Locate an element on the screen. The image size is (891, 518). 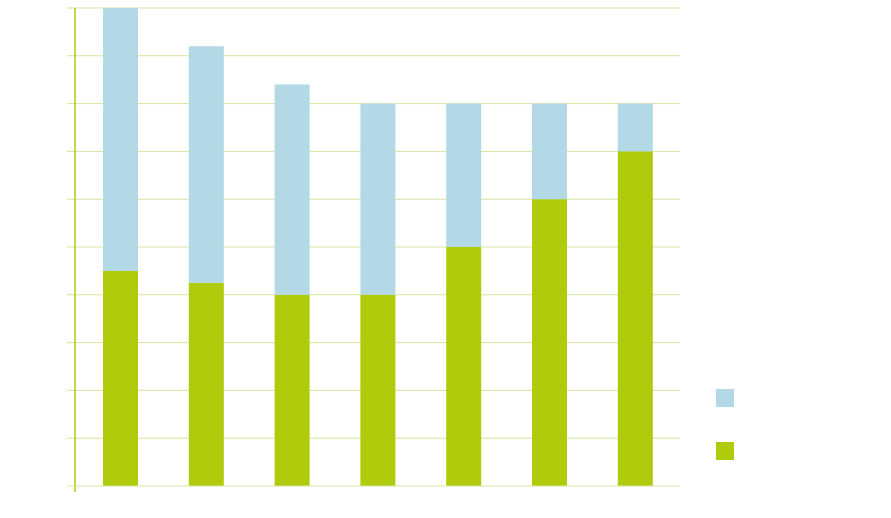
legend-swatch-upper-series is located at coordinates (725, 398).